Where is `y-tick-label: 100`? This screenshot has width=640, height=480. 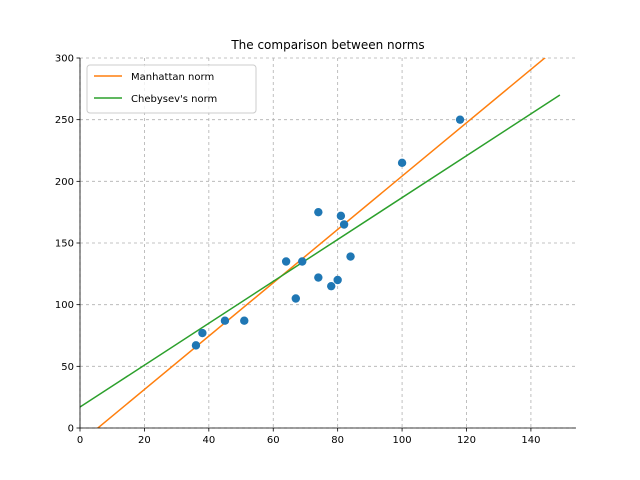
y-tick-label: 100 is located at coordinates (64, 305).